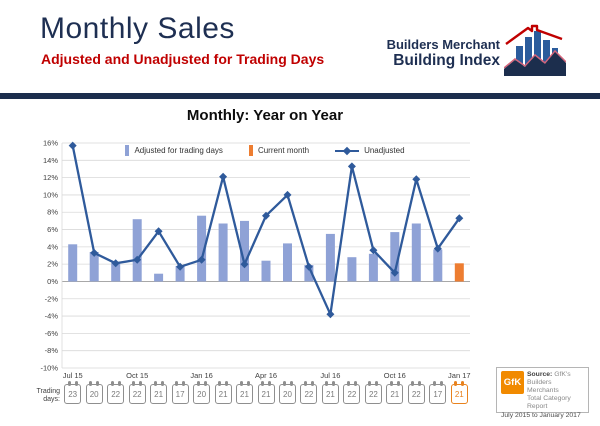  I want to click on logo-line1: Builders Merchant, so click(443, 44).